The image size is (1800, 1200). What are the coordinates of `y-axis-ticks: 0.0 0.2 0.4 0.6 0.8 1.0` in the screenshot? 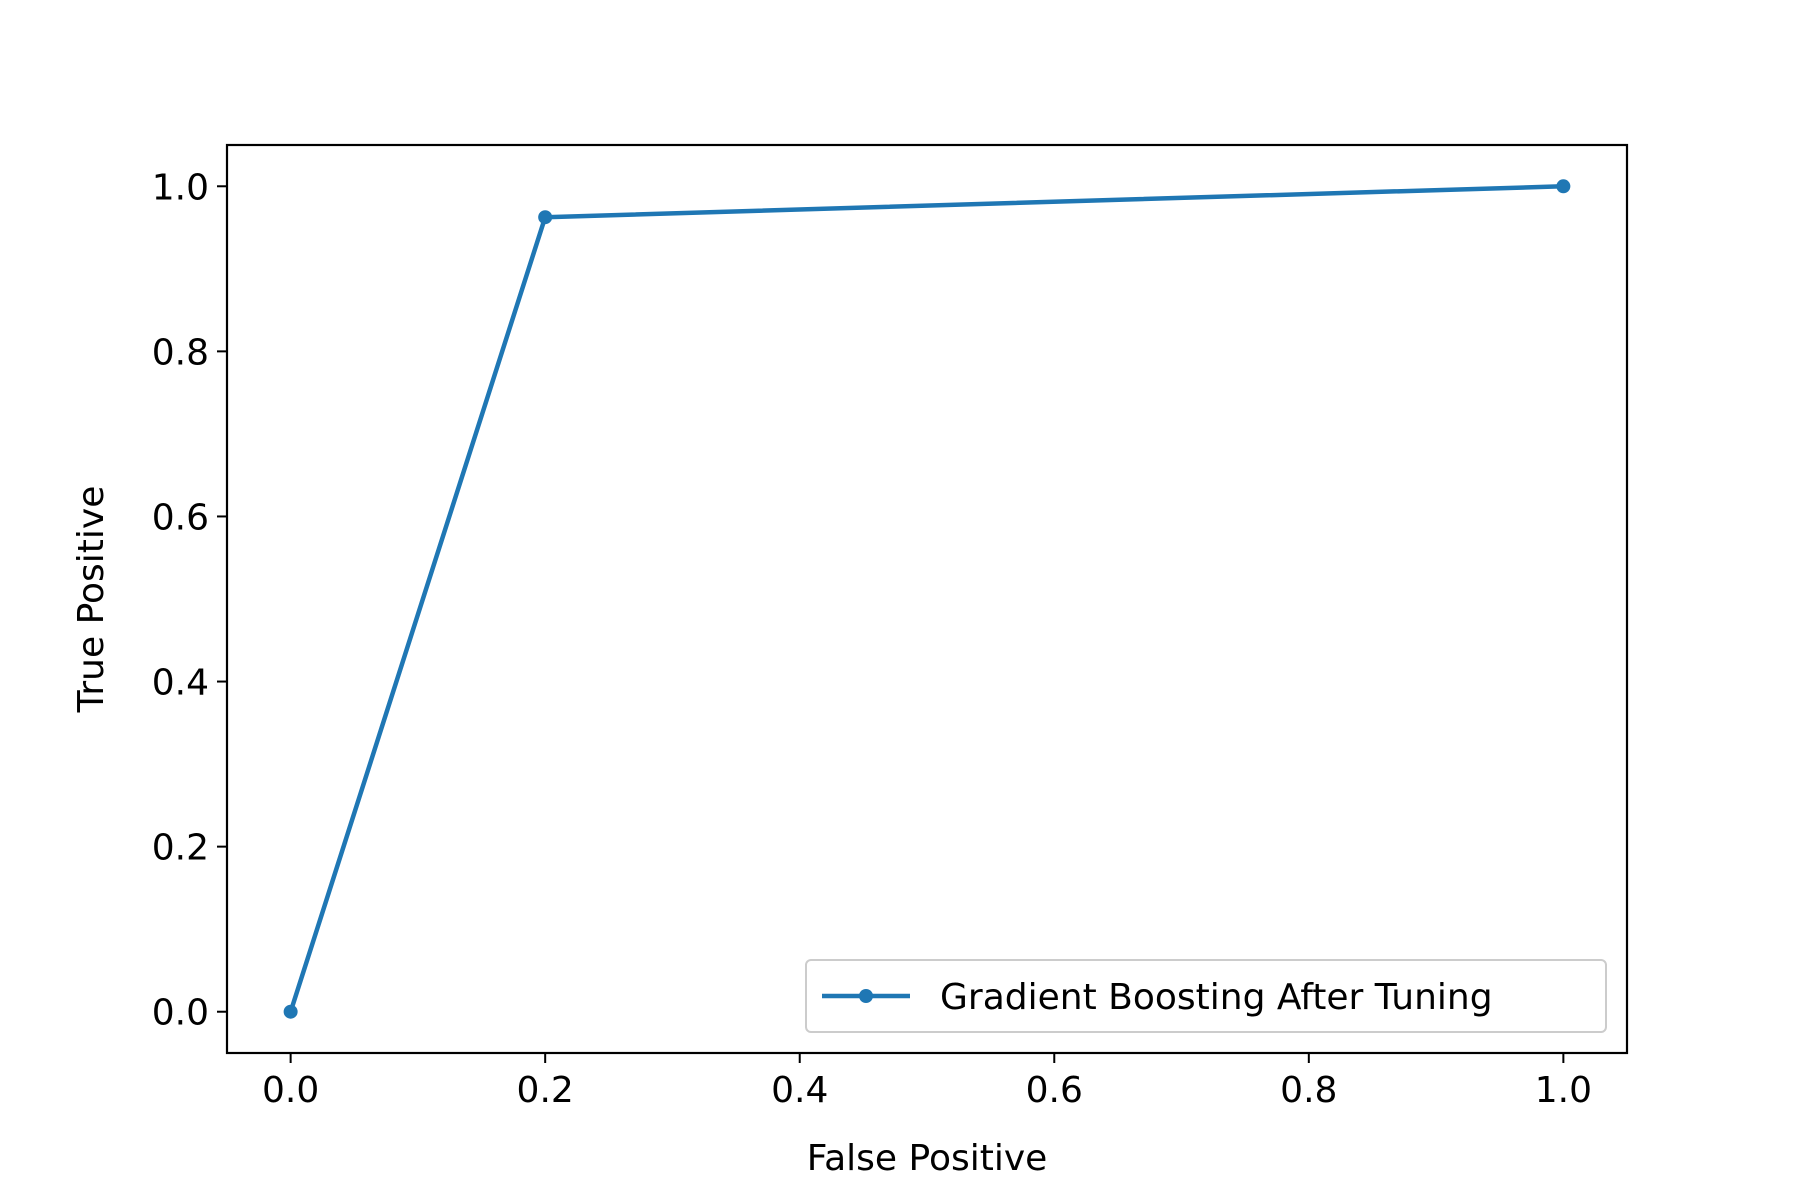 It's located at (189, 600).